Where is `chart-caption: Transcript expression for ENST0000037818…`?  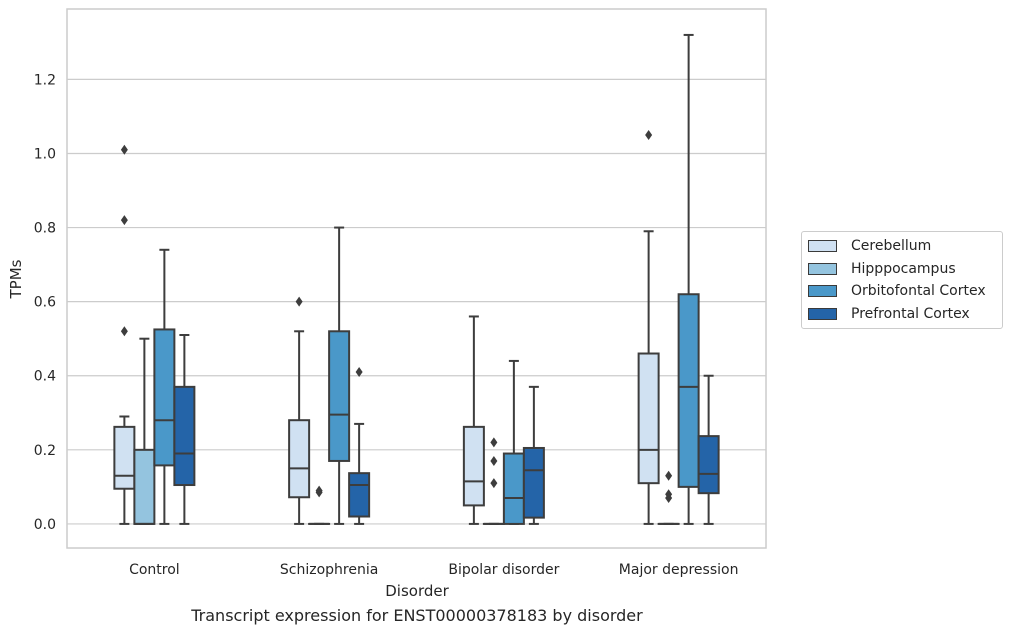 chart-caption: Transcript expression for ENST0000037818… is located at coordinates (417, 615).